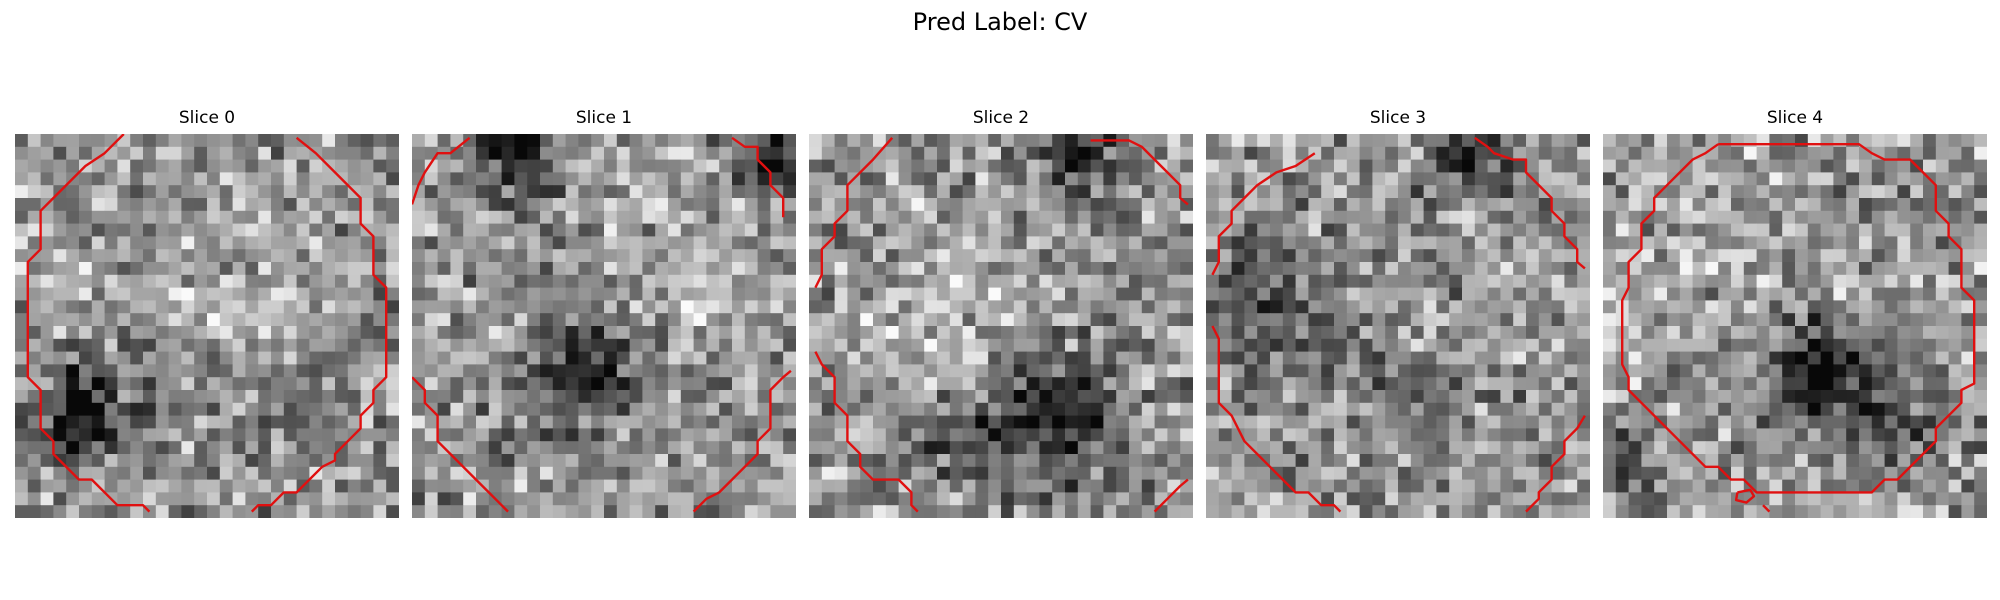  What do you see at coordinates (207, 118) in the screenshot?
I see `slice-title-0: Slice 0` at bounding box center [207, 118].